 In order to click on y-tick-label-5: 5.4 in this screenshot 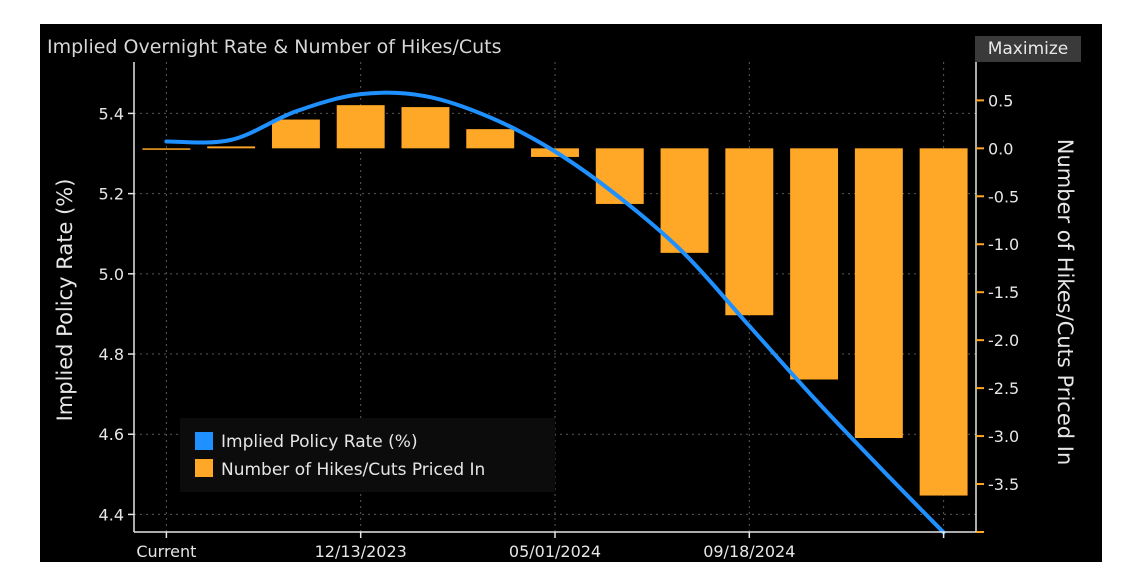, I will do `click(111, 113)`.